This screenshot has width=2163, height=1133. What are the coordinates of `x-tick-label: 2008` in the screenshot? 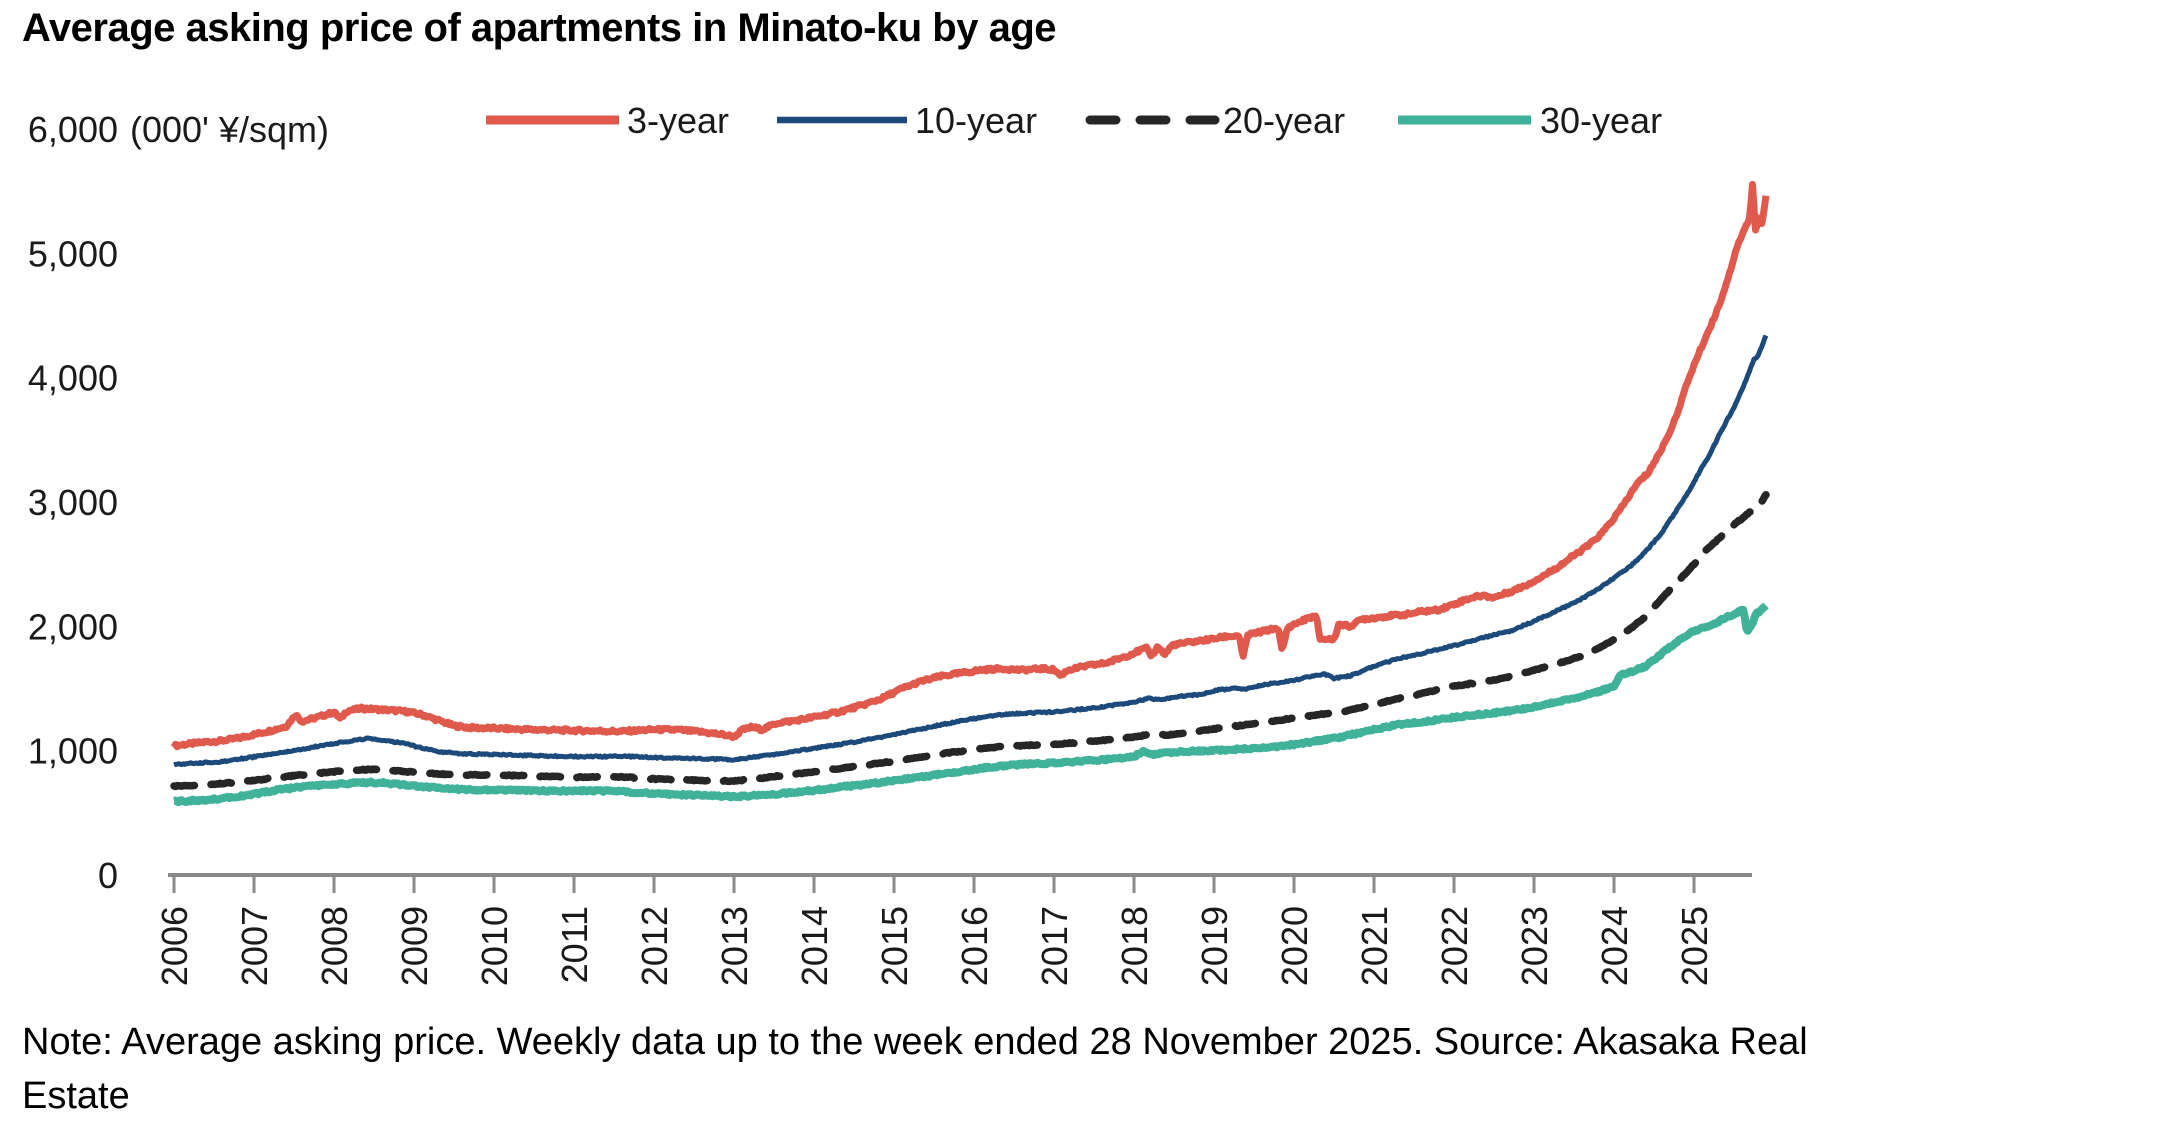 It's located at (334, 946).